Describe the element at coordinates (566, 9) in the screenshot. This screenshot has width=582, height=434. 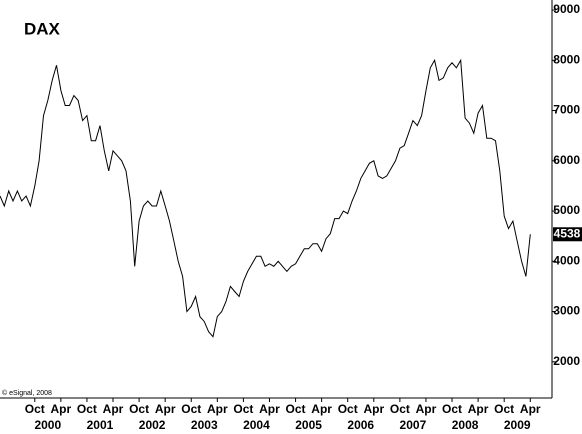
I see `y-tick-label: 9000` at that location.